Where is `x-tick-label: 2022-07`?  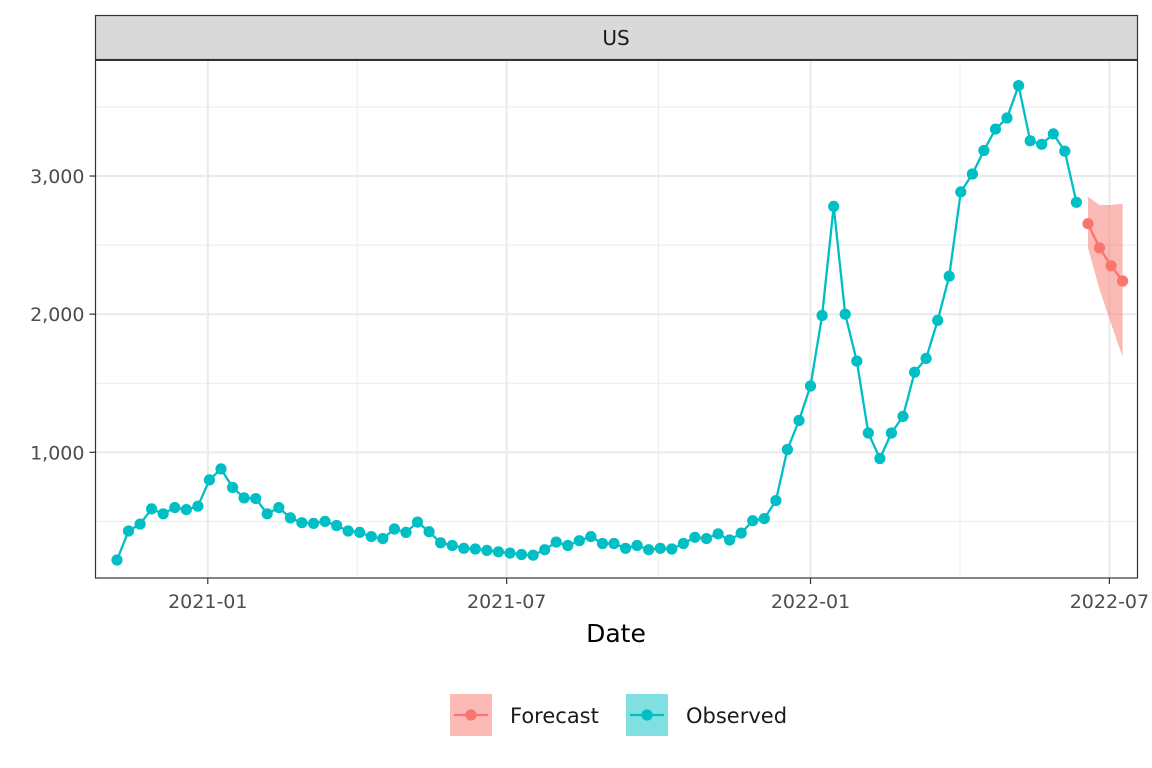 x-tick-label: 2022-07 is located at coordinates (1109, 602).